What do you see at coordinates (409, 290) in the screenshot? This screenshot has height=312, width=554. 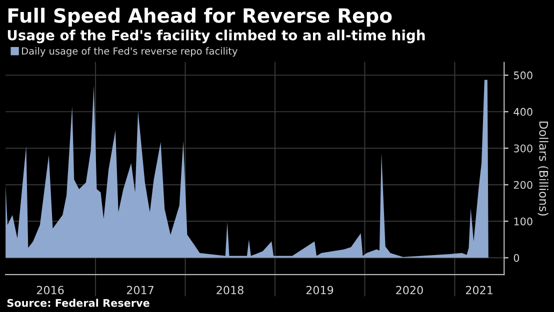 I see `x-tick-label: 2020` at bounding box center [409, 290].